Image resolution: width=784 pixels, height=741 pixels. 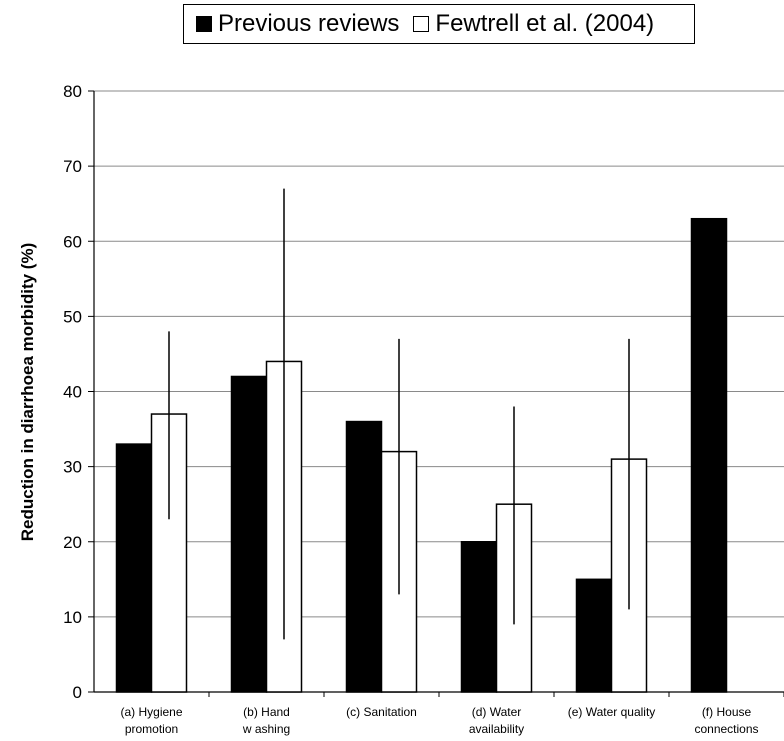 What do you see at coordinates (381, 712) in the screenshot?
I see `x-category-label: (c) Sanitation` at bounding box center [381, 712].